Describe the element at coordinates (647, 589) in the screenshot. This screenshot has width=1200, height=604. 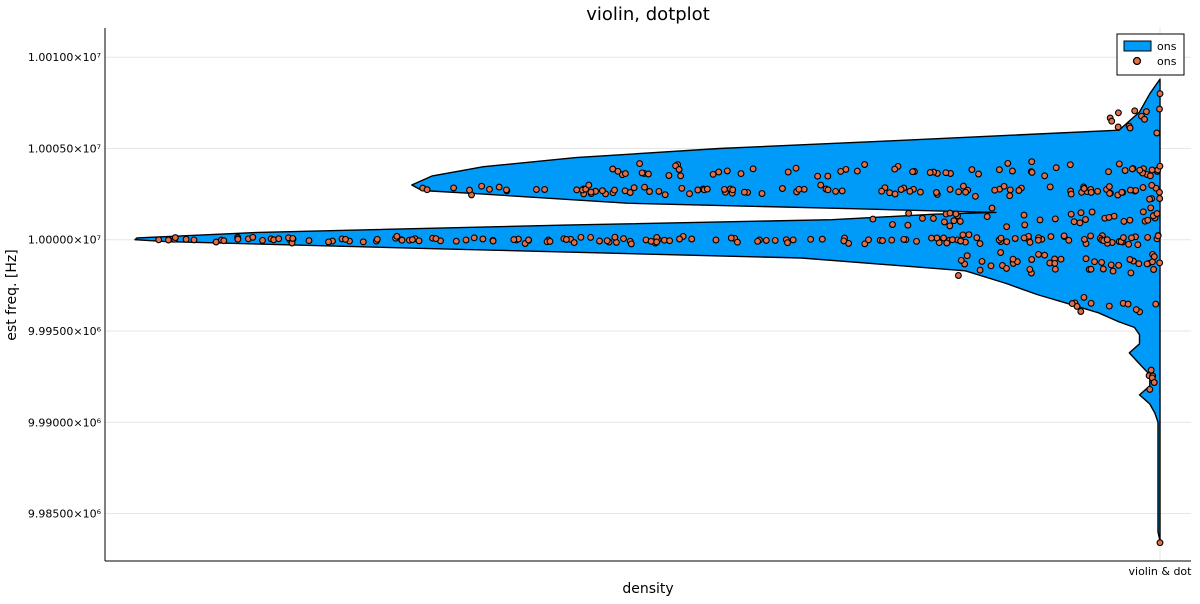
I see `x-axis-label: density` at that location.